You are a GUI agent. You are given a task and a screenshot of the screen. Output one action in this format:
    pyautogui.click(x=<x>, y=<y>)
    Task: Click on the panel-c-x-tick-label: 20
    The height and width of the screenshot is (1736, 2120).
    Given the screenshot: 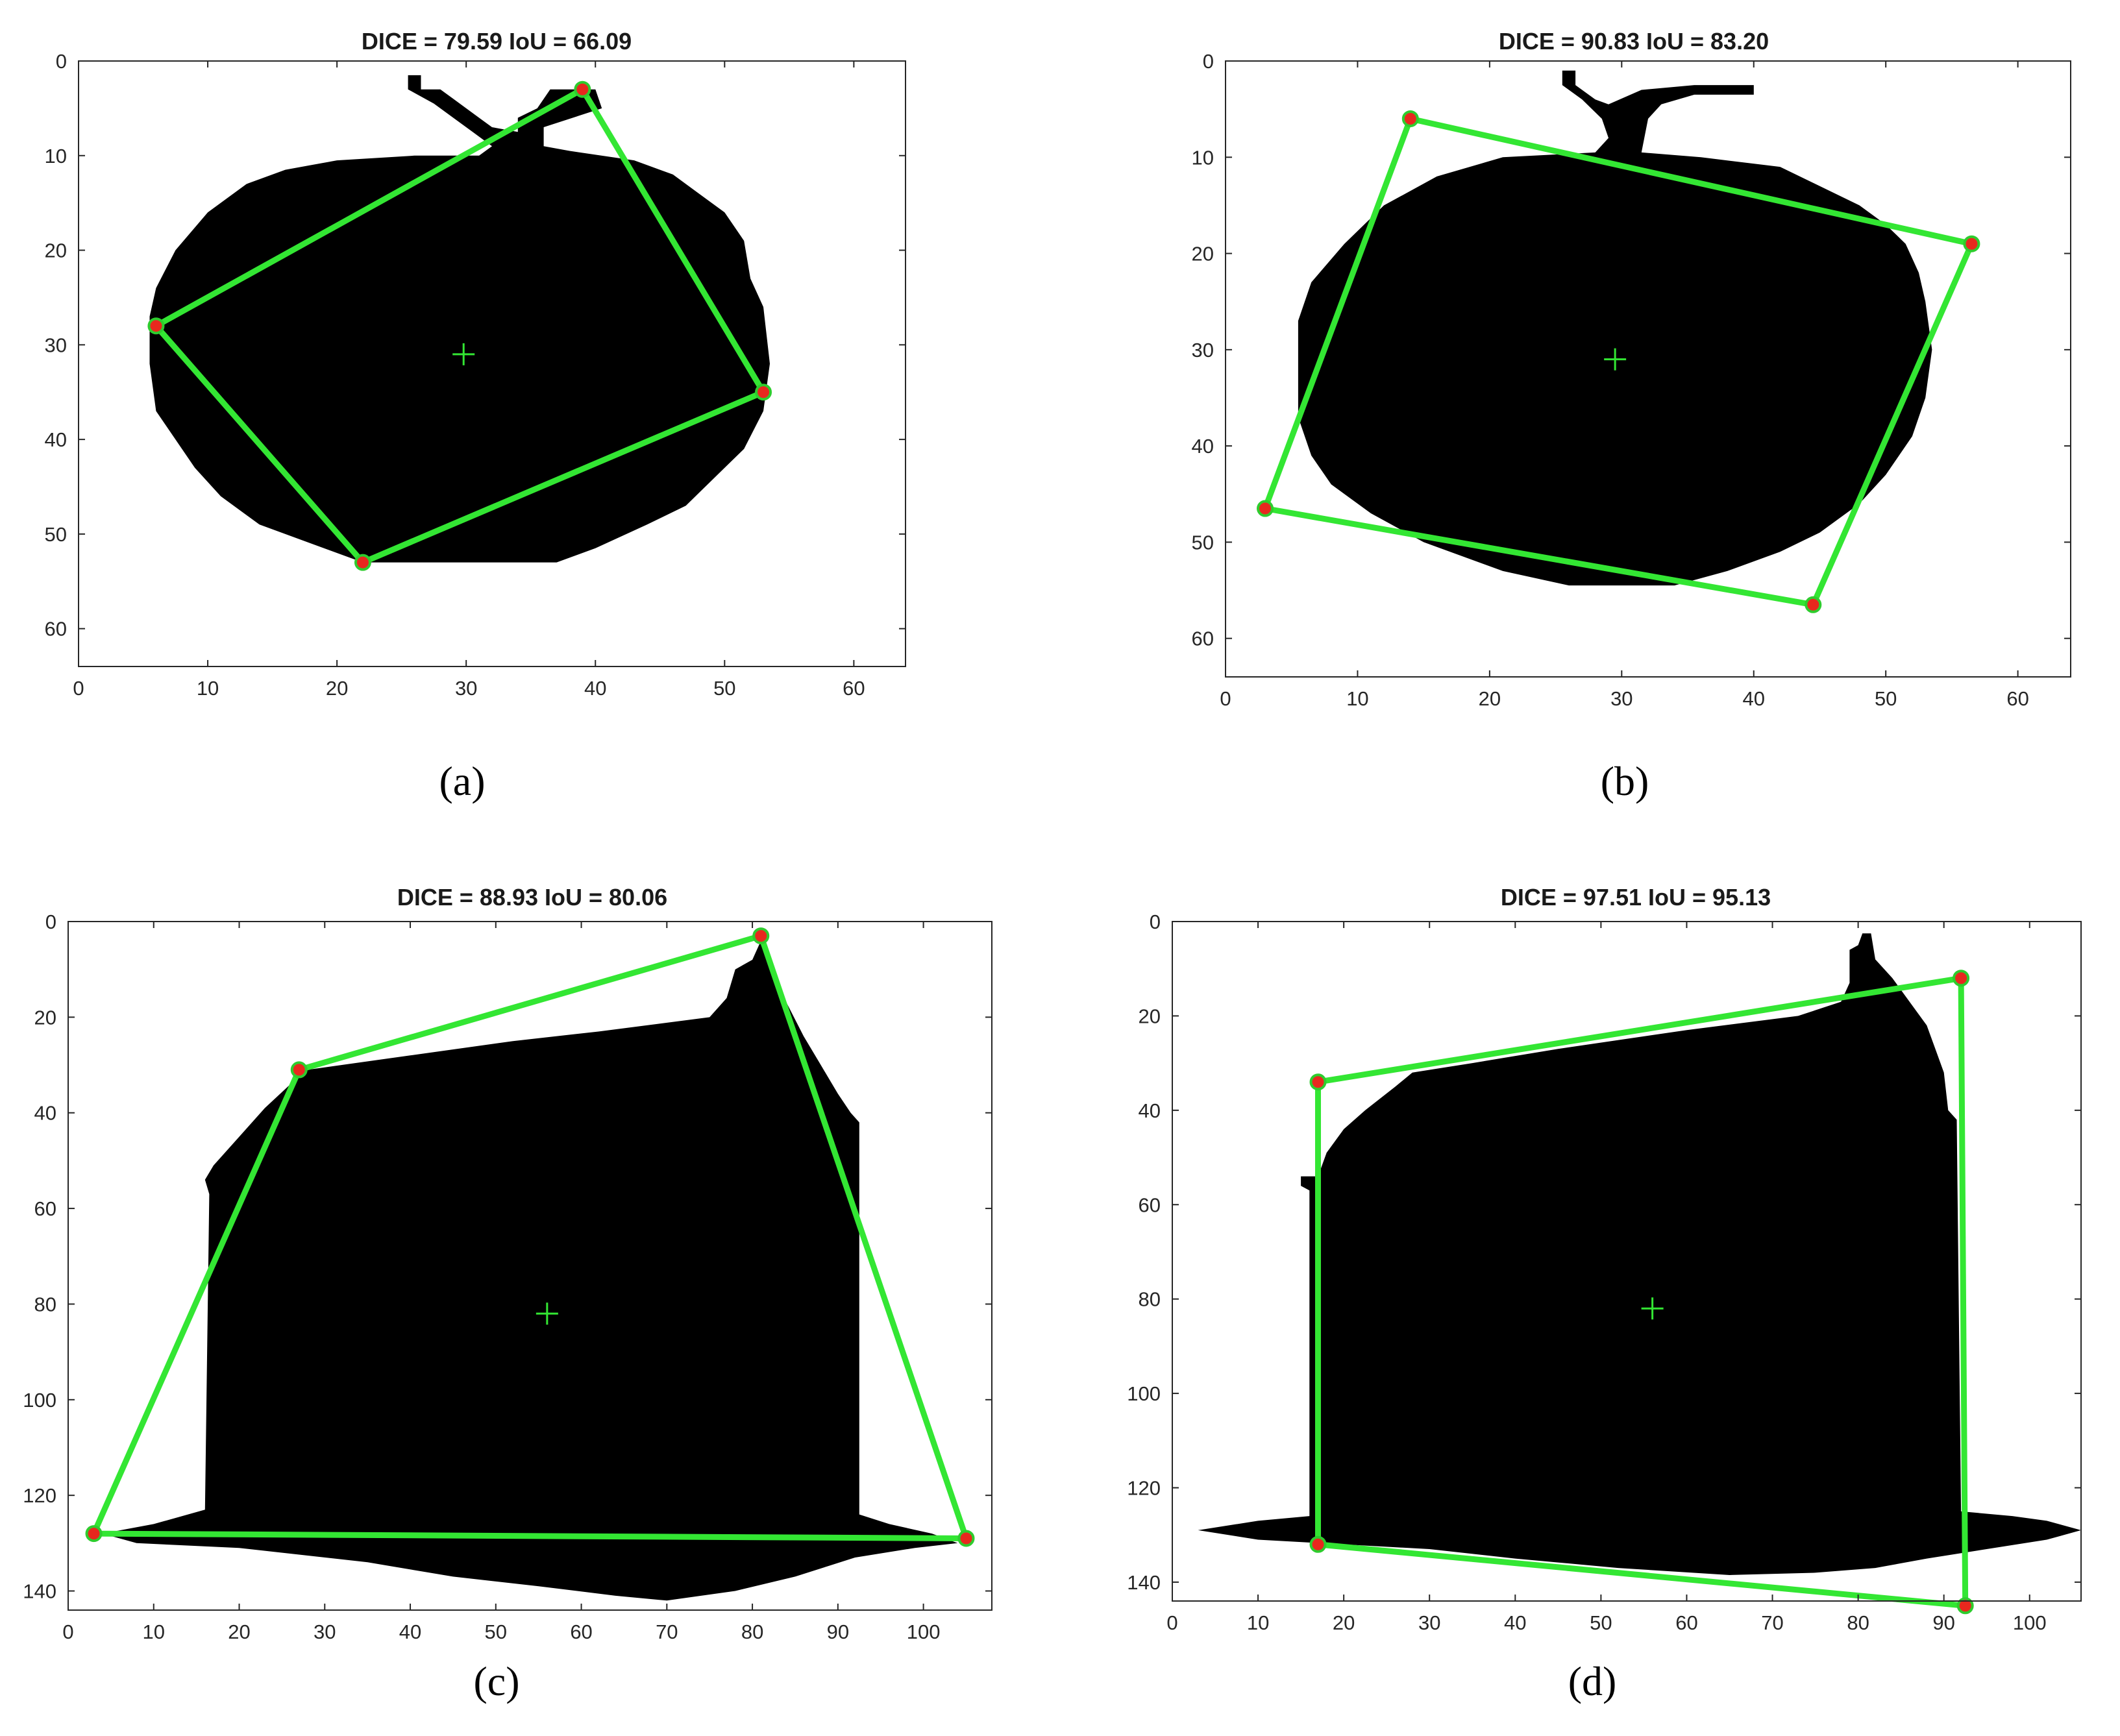 What is the action you would take?
    pyautogui.click(x=239, y=1631)
    